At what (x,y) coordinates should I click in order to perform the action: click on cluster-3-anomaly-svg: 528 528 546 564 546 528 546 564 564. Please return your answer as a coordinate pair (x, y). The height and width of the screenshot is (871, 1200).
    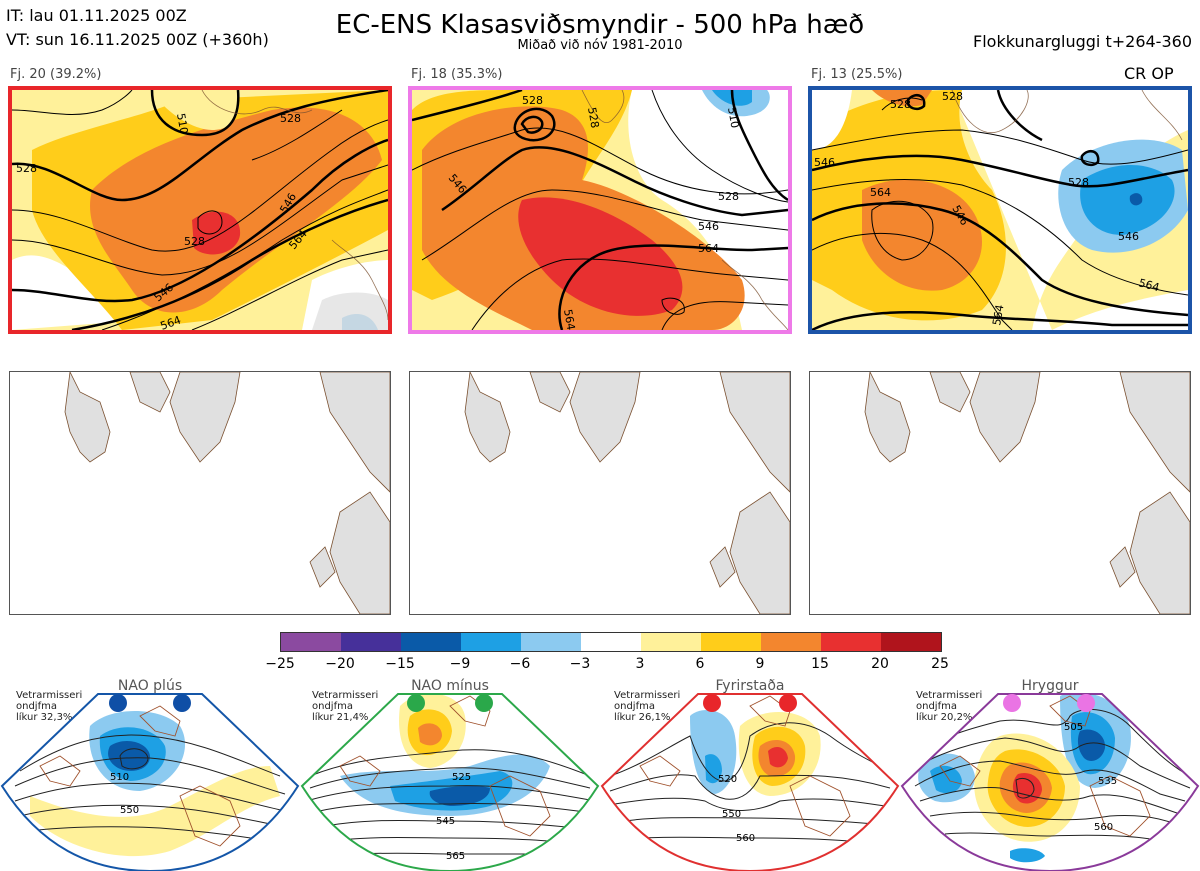
    Looking at the image, I should click on (1000, 210).